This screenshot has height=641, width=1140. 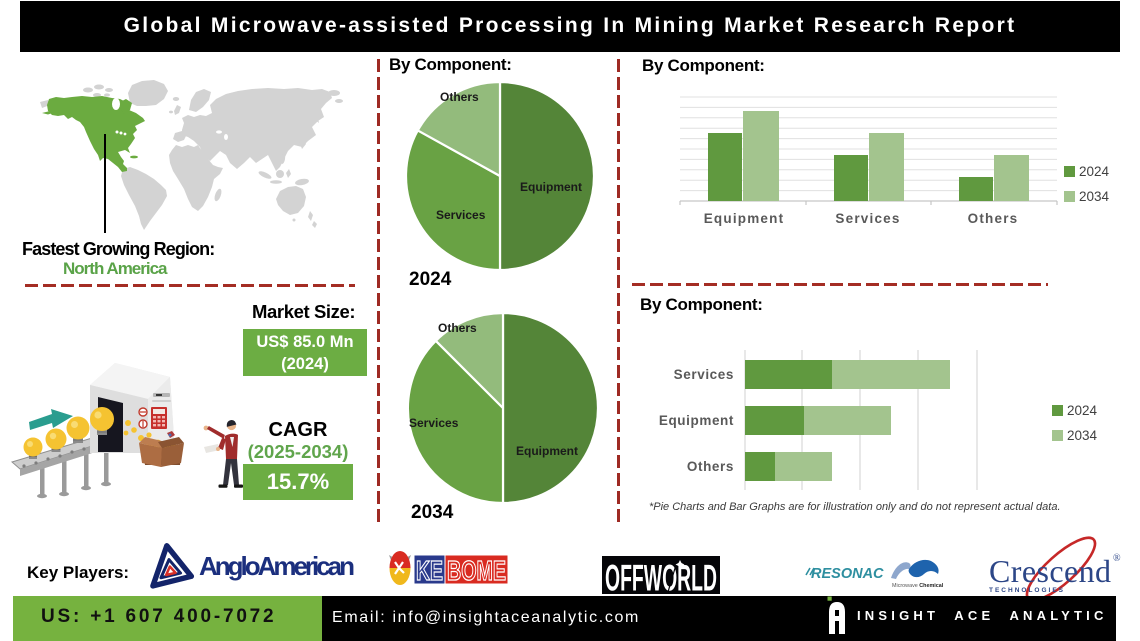 What do you see at coordinates (429, 570) in the screenshot?
I see `svg-text: KE` at bounding box center [429, 570].